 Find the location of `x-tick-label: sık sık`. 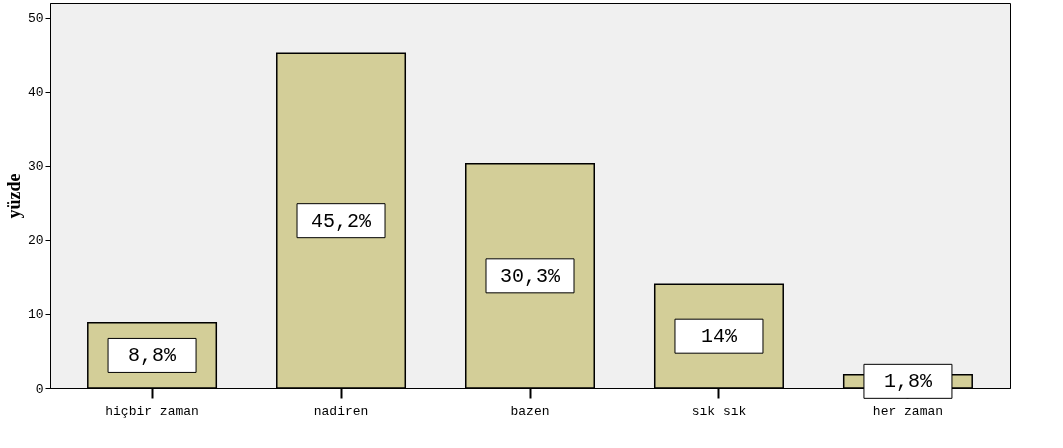

x-tick-label: sık sık is located at coordinates (719, 411).